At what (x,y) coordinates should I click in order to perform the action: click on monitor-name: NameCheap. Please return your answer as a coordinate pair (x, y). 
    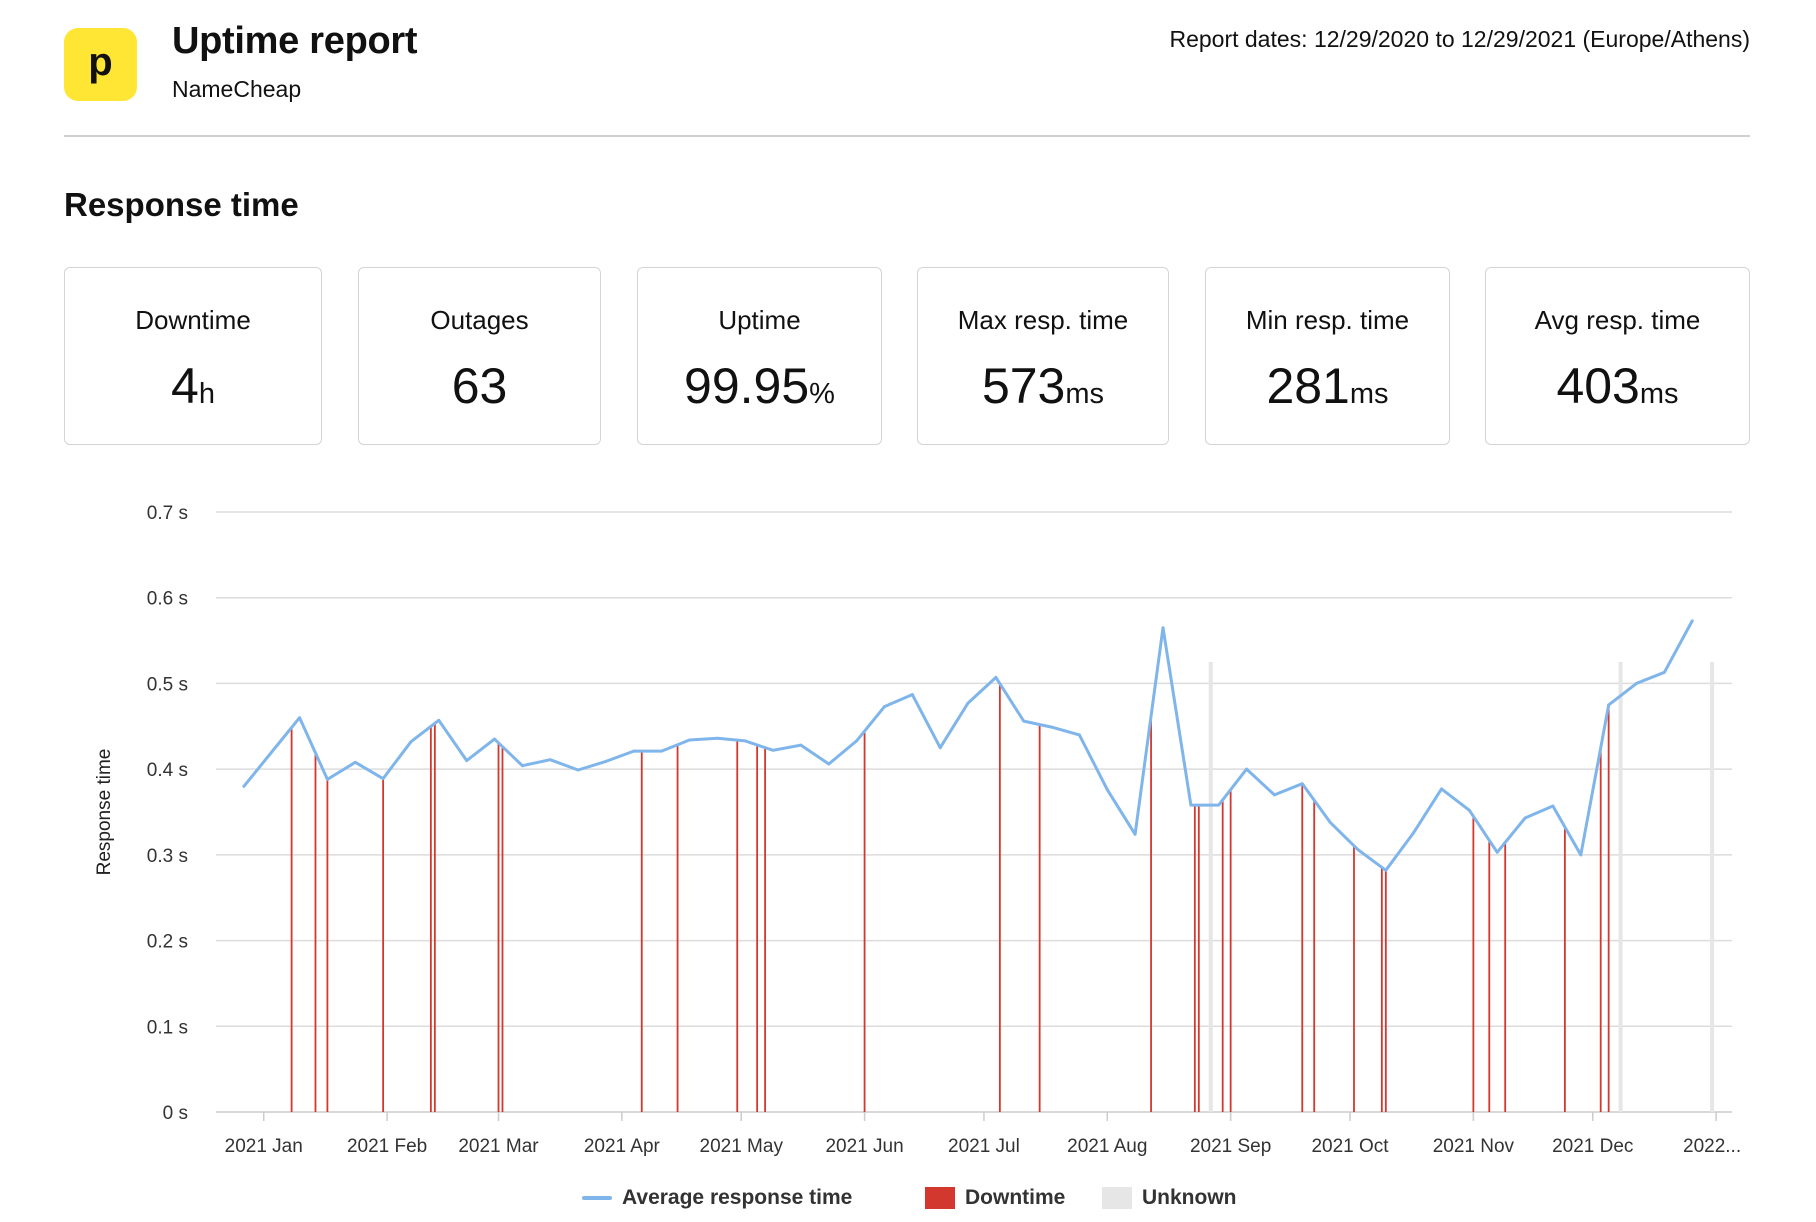
    Looking at the image, I should click on (237, 89).